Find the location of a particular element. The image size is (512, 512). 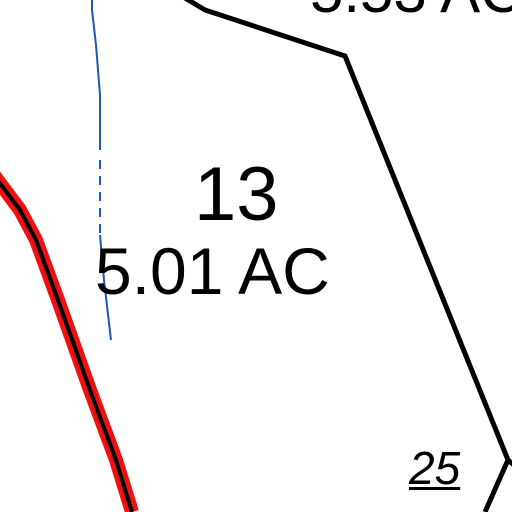

neighbor-lot-area-label: 5.53 AC is located at coordinates (411, 11).